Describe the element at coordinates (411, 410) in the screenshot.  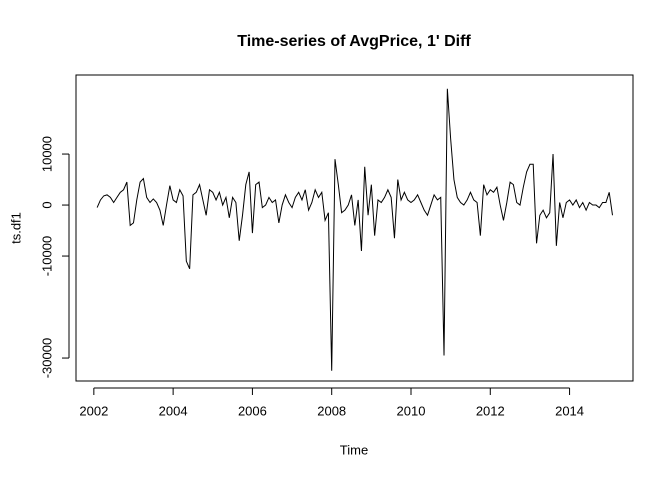
I see `x-tick-label: 2010` at that location.